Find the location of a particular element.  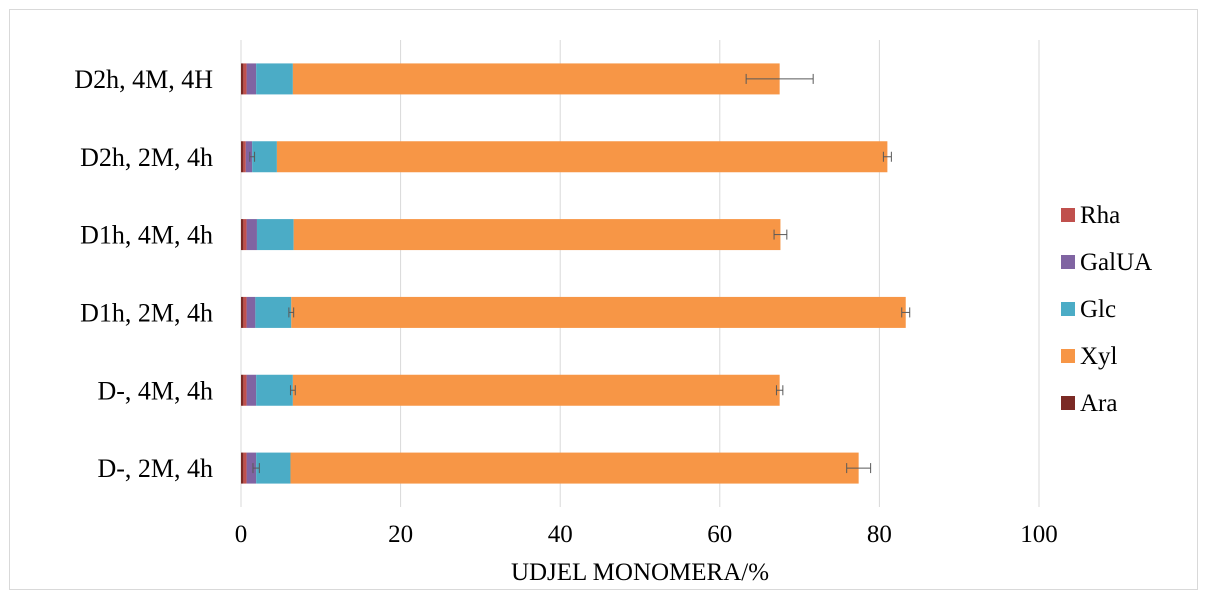

x-tick-label: 100 is located at coordinates (1039, 534).